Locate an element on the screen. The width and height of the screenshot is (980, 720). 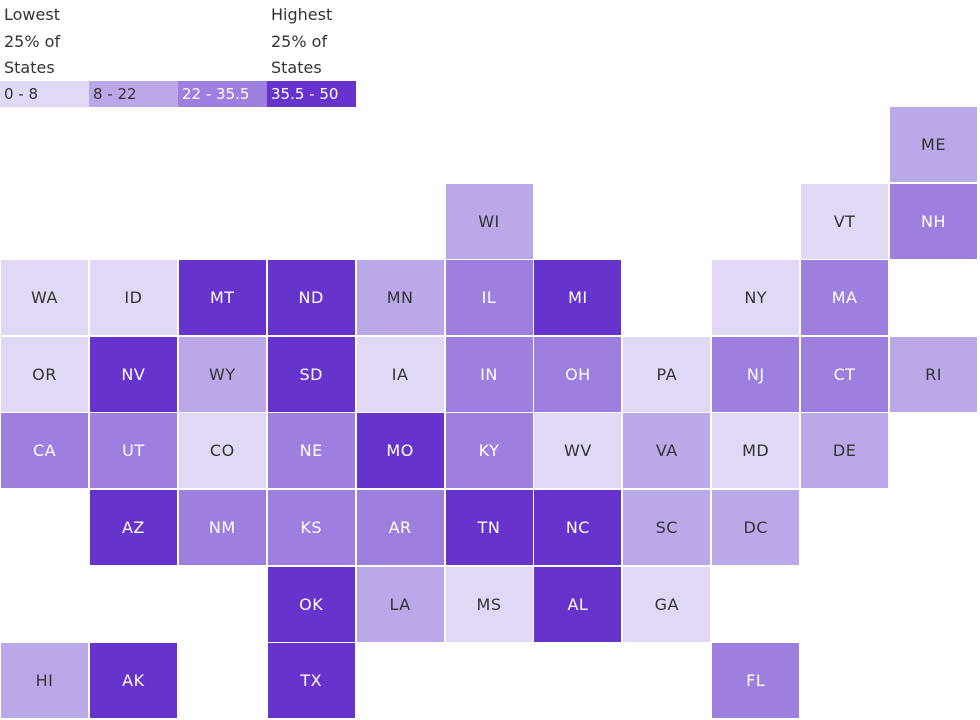
state-tile-mn: MN is located at coordinates (400, 298).